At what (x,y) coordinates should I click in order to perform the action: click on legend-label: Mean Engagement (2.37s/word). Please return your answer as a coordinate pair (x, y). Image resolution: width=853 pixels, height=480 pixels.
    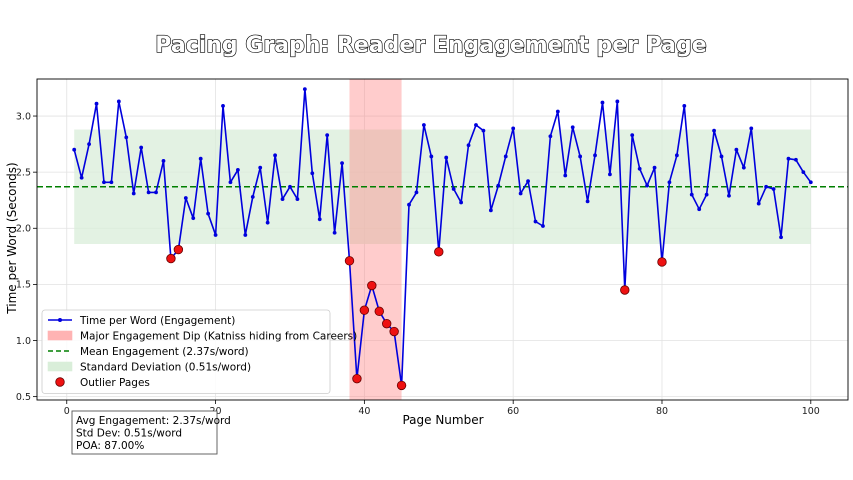
    Looking at the image, I should click on (164, 352).